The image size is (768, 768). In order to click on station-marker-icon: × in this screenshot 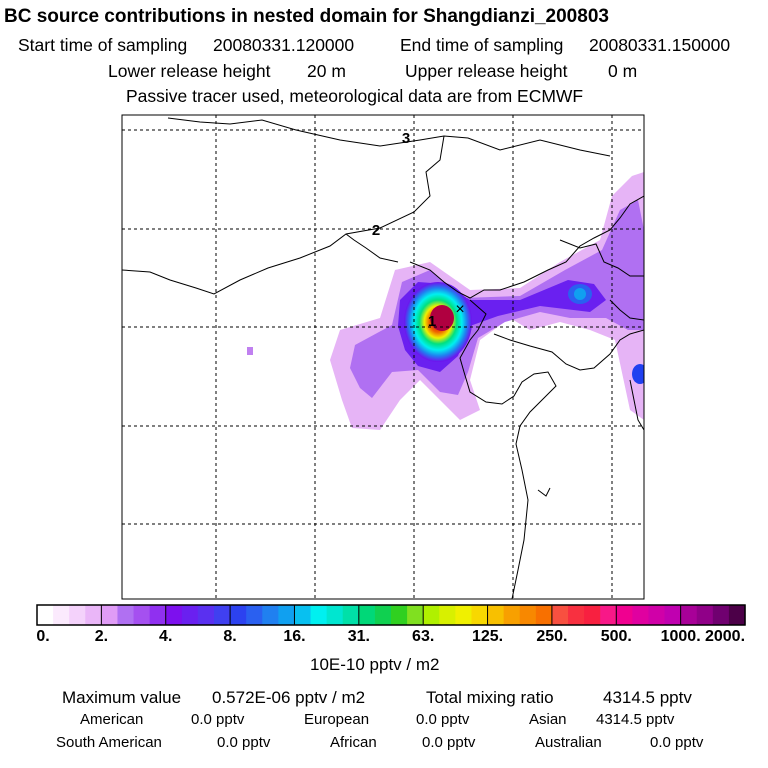, I will do `click(459, 309)`.